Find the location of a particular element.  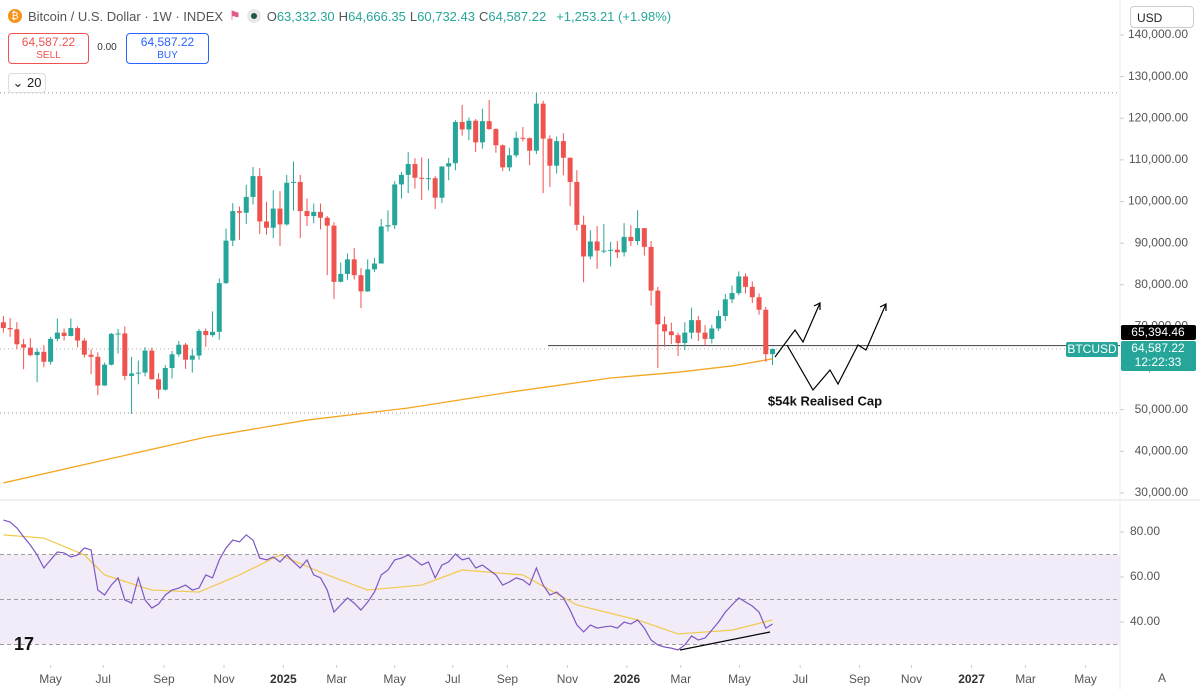

buy-button: 64,587.22 BUY is located at coordinates (167, 48).